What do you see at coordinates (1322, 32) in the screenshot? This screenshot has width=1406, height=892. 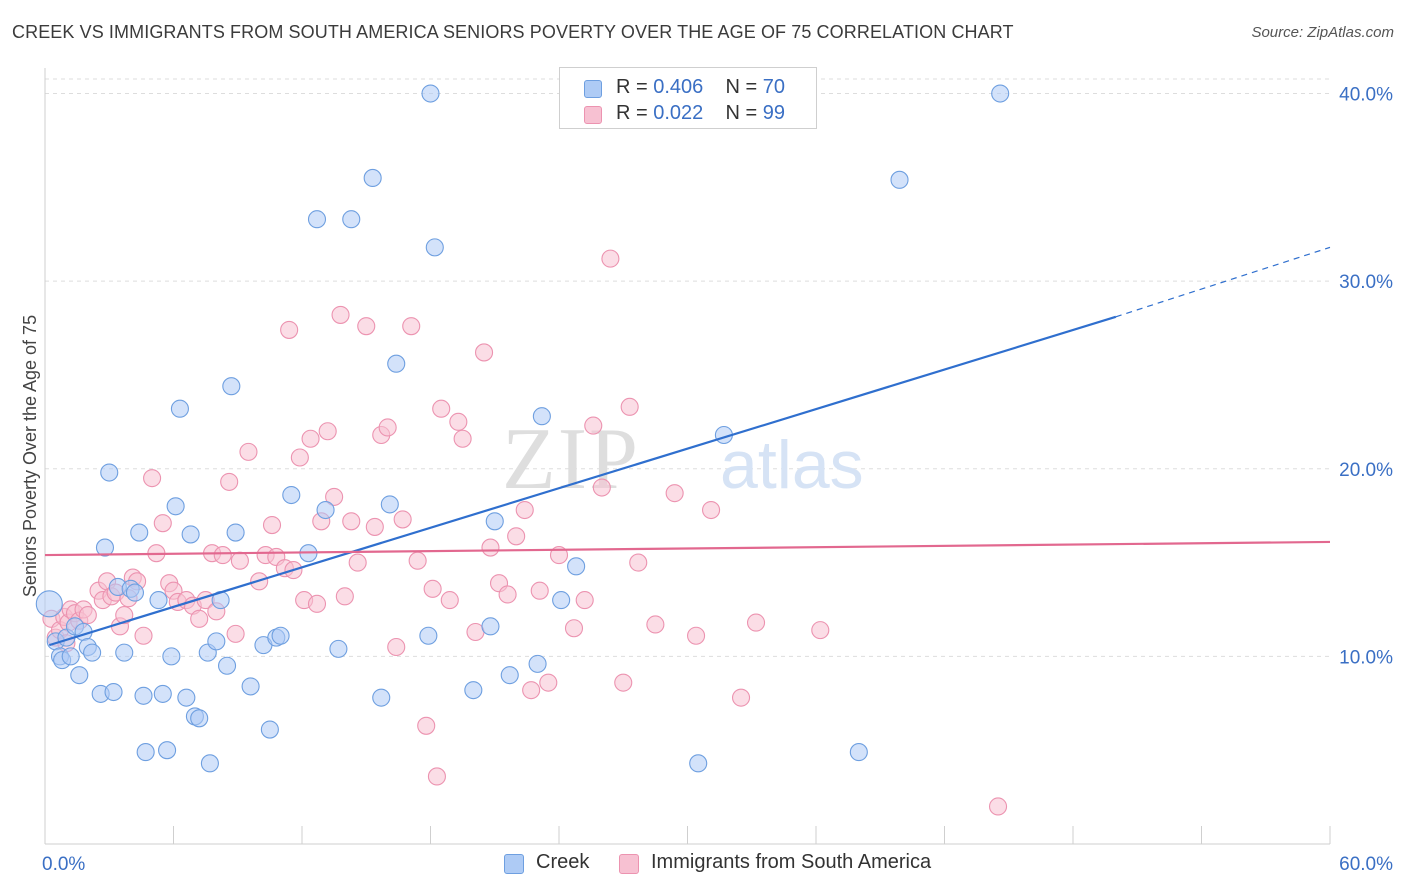 I see `source-label: Source: ZipAtlas.com` at bounding box center [1322, 32].